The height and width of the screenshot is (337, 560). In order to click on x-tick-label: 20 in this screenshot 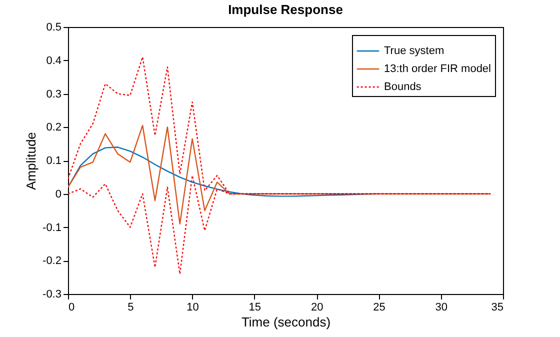, I will do `click(317, 308)`.